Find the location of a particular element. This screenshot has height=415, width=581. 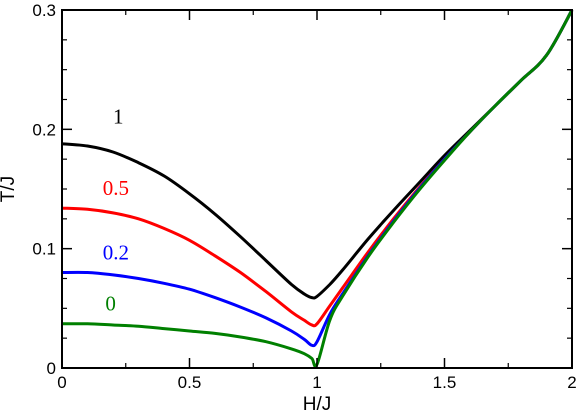

x-tick-label: 1.5 is located at coordinates (445, 382).